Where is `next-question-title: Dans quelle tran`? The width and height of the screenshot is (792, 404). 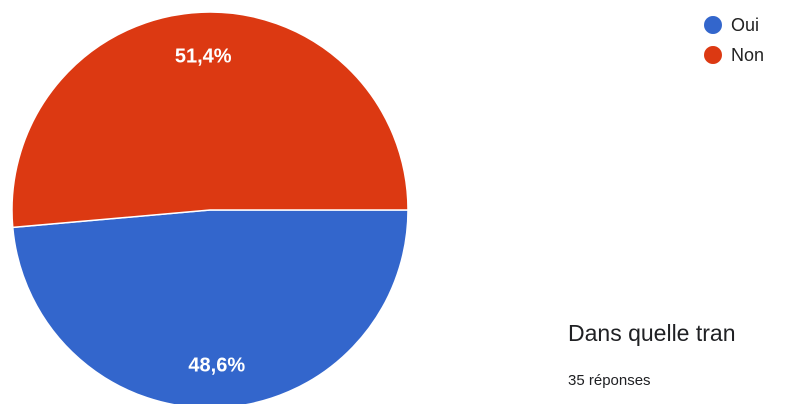
next-question-title: Dans quelle tran is located at coordinates (652, 333).